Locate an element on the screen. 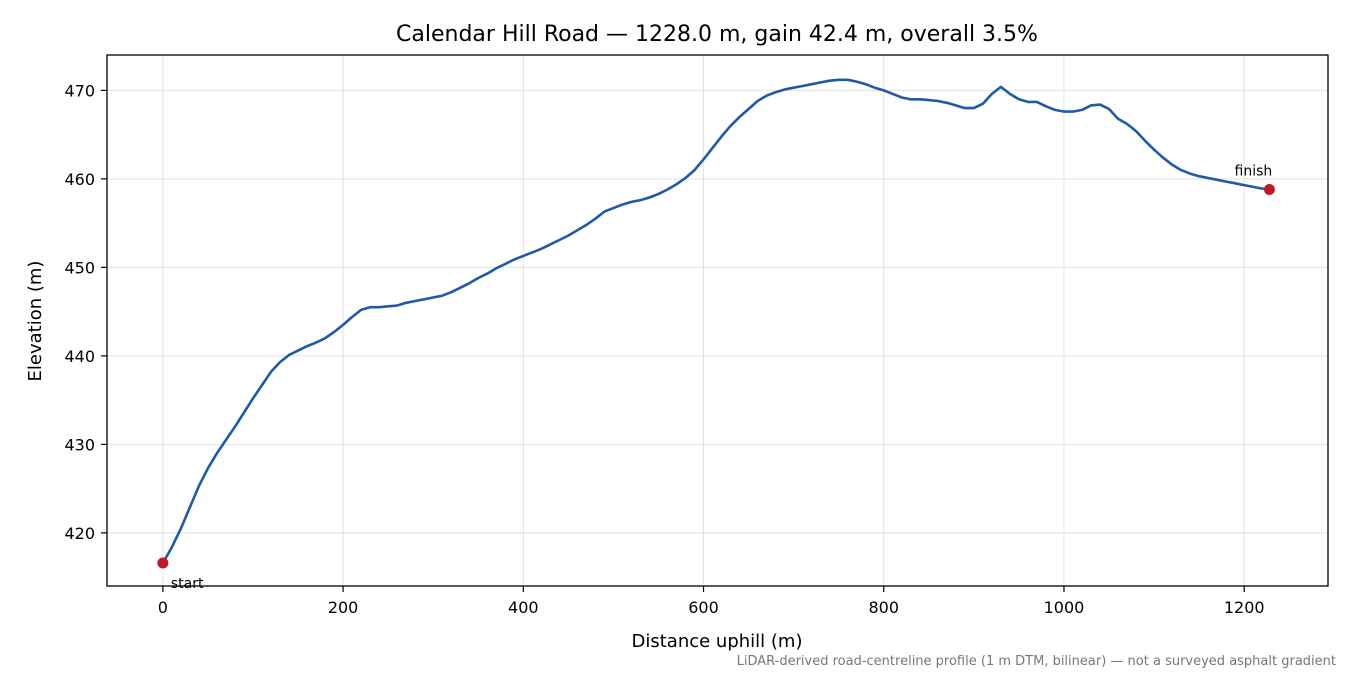  x-tick-label: 600 is located at coordinates (703, 607).